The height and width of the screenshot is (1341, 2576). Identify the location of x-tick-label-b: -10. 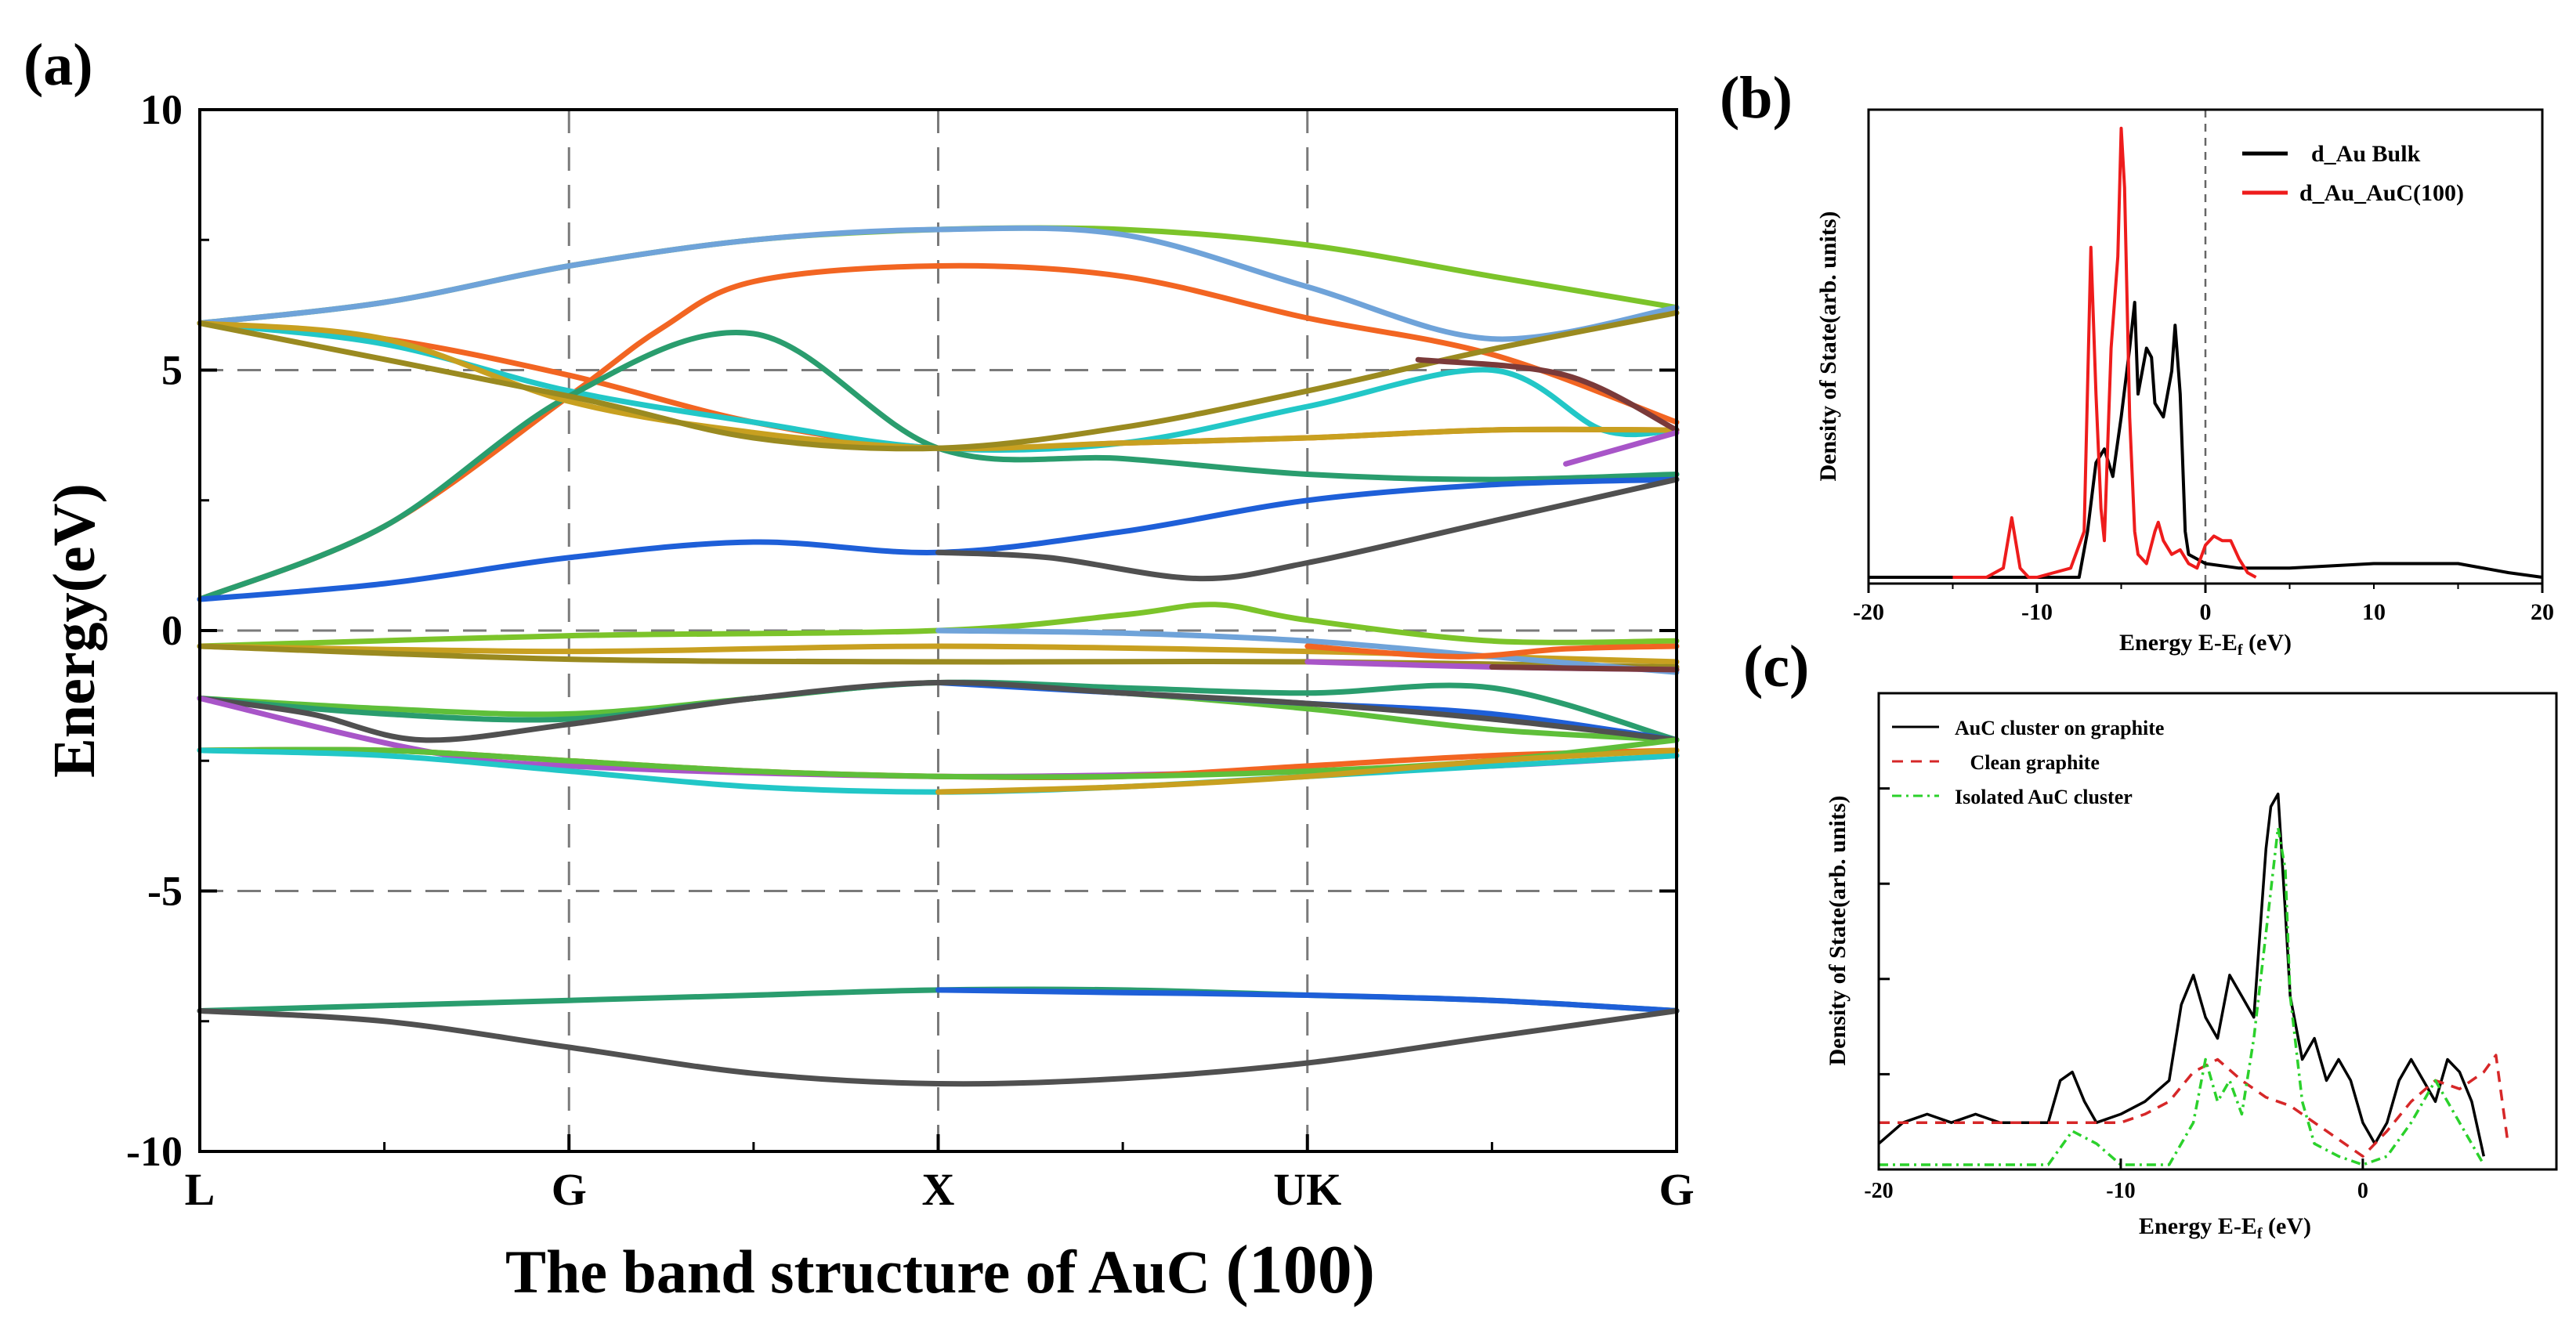
(2037, 612).